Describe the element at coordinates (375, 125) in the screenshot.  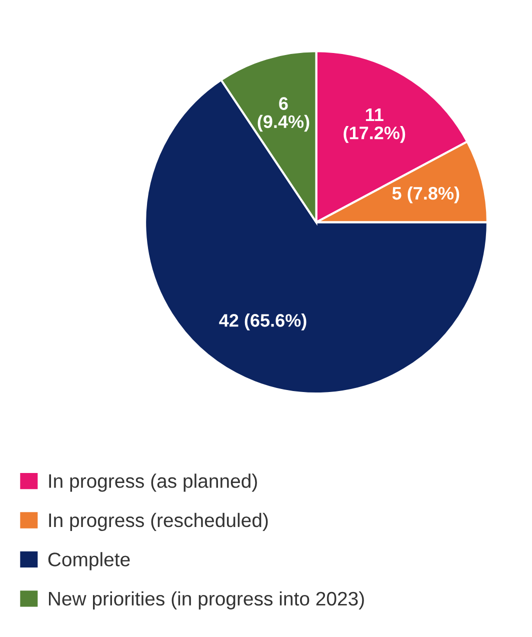
I see `data-label: 11 (17.2%)` at that location.